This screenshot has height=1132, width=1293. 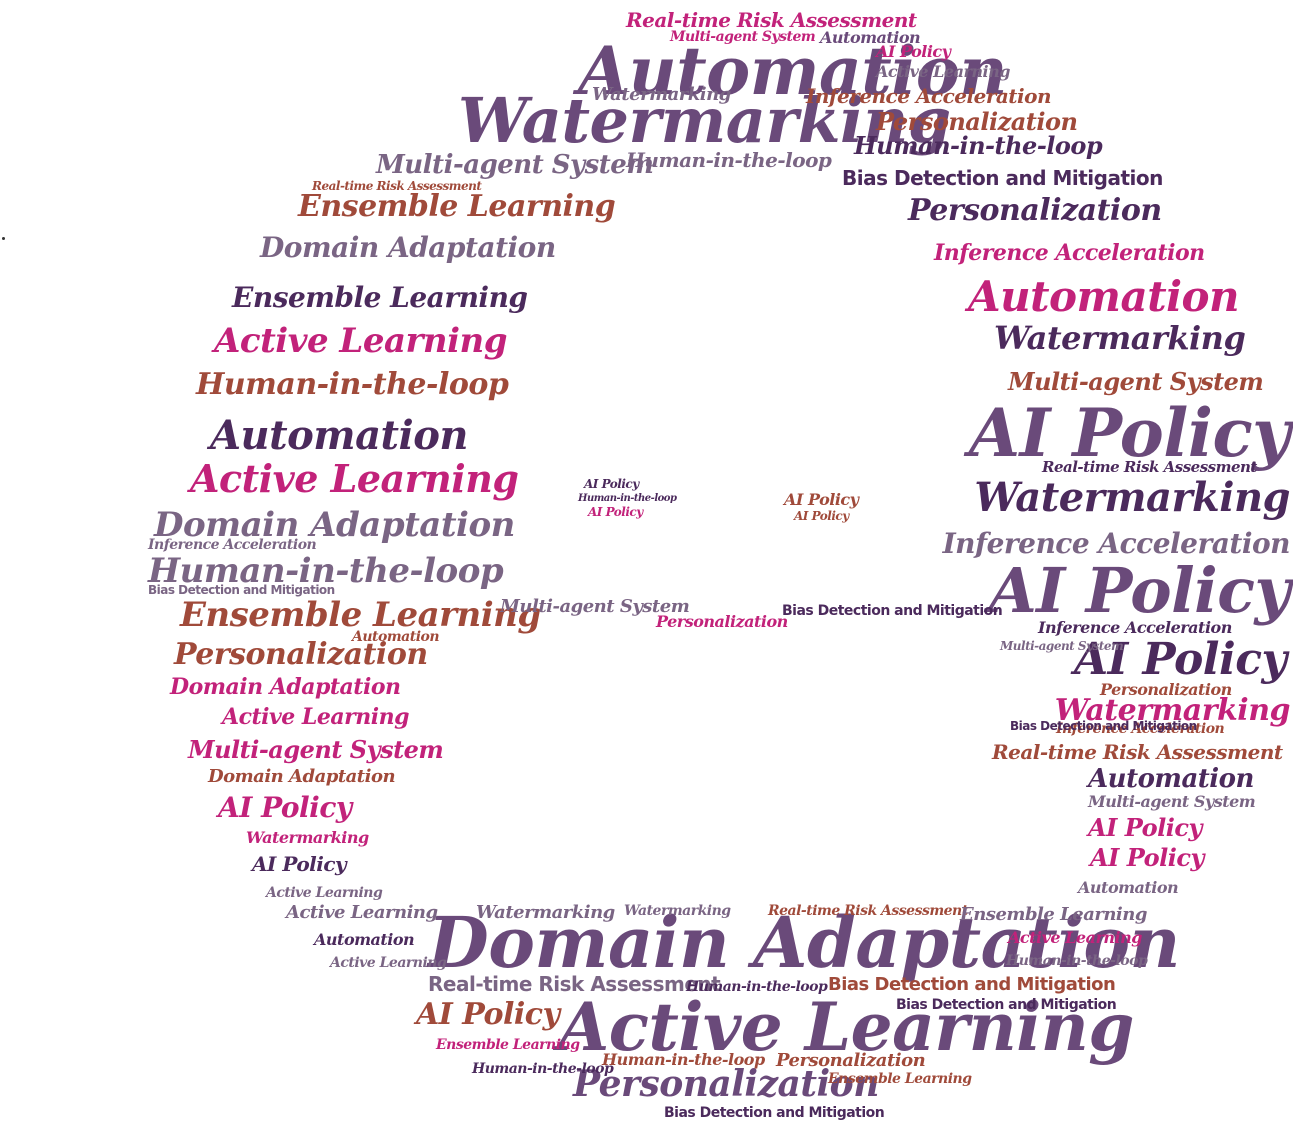 What do you see at coordinates (3, 238) in the screenshot?
I see `stray-dot` at bounding box center [3, 238].